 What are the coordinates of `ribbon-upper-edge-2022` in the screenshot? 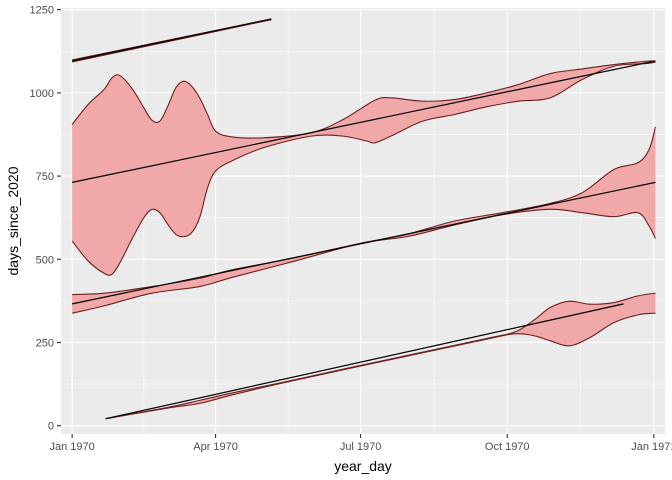 It's located at (363, 99).